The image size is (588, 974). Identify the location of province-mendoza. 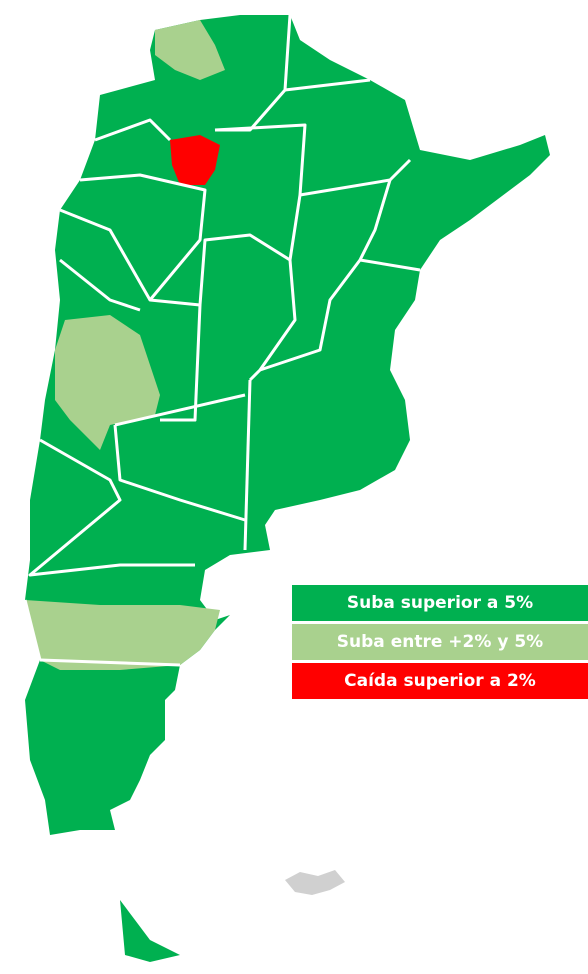
(107, 382).